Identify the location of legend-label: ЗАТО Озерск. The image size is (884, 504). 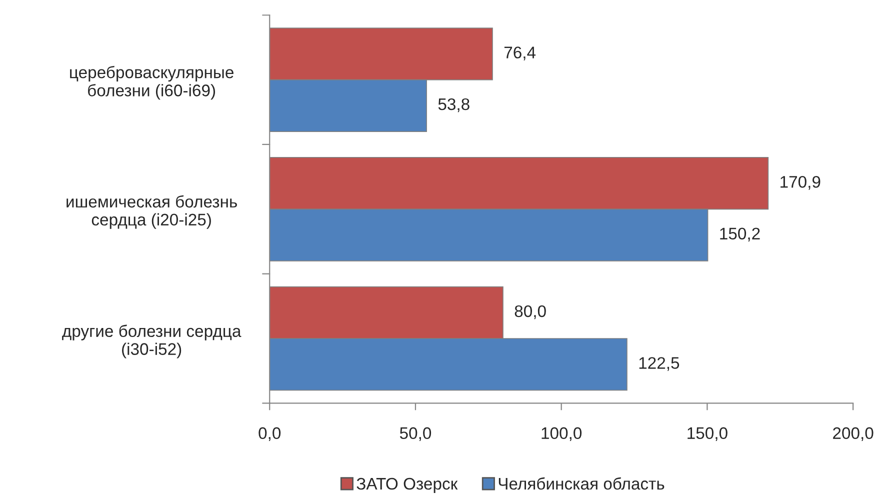
(407, 485).